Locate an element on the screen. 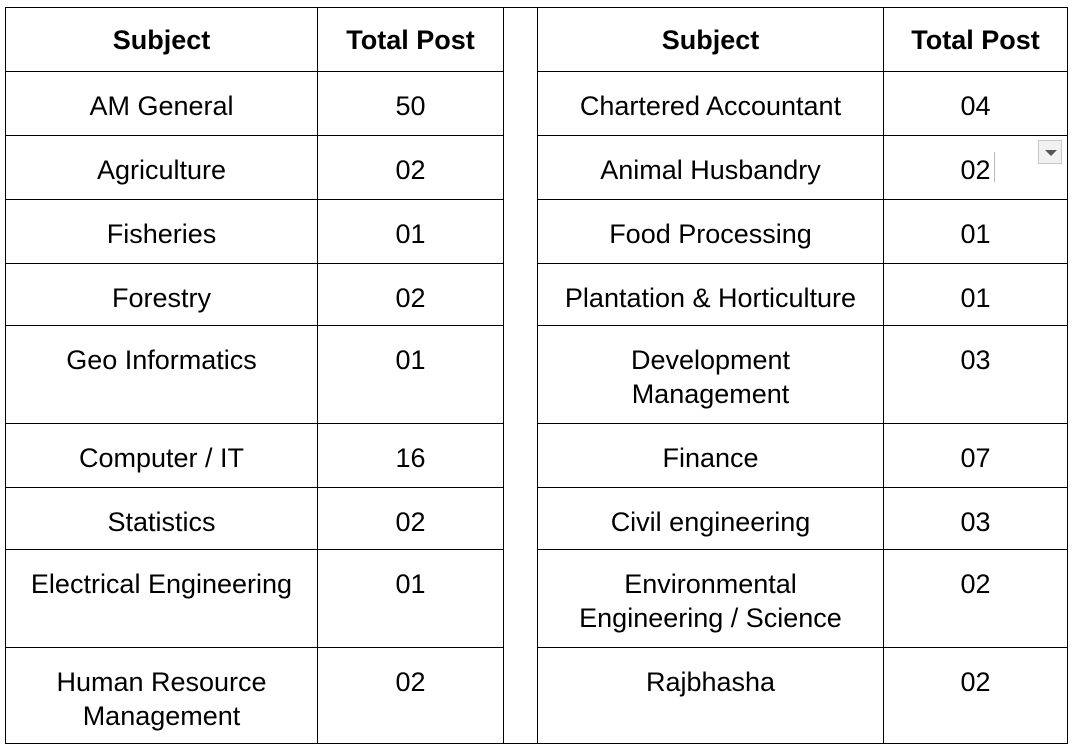 This screenshot has height=756, width=1078. table-row: Fisheries 01 Food Processing 01 is located at coordinates (536, 231).